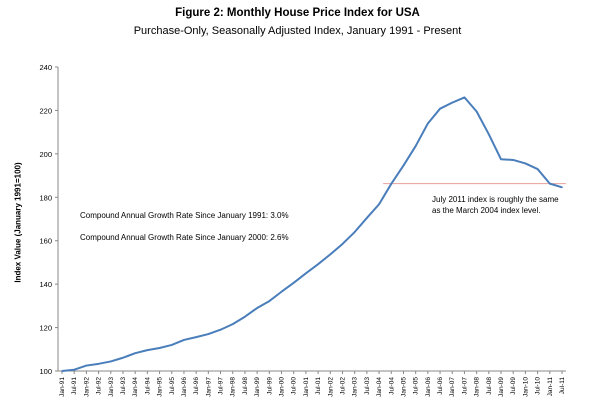 The height and width of the screenshot is (414, 595). Describe the element at coordinates (135, 387) in the screenshot. I see `x-tick-label: Jan-94` at that location.